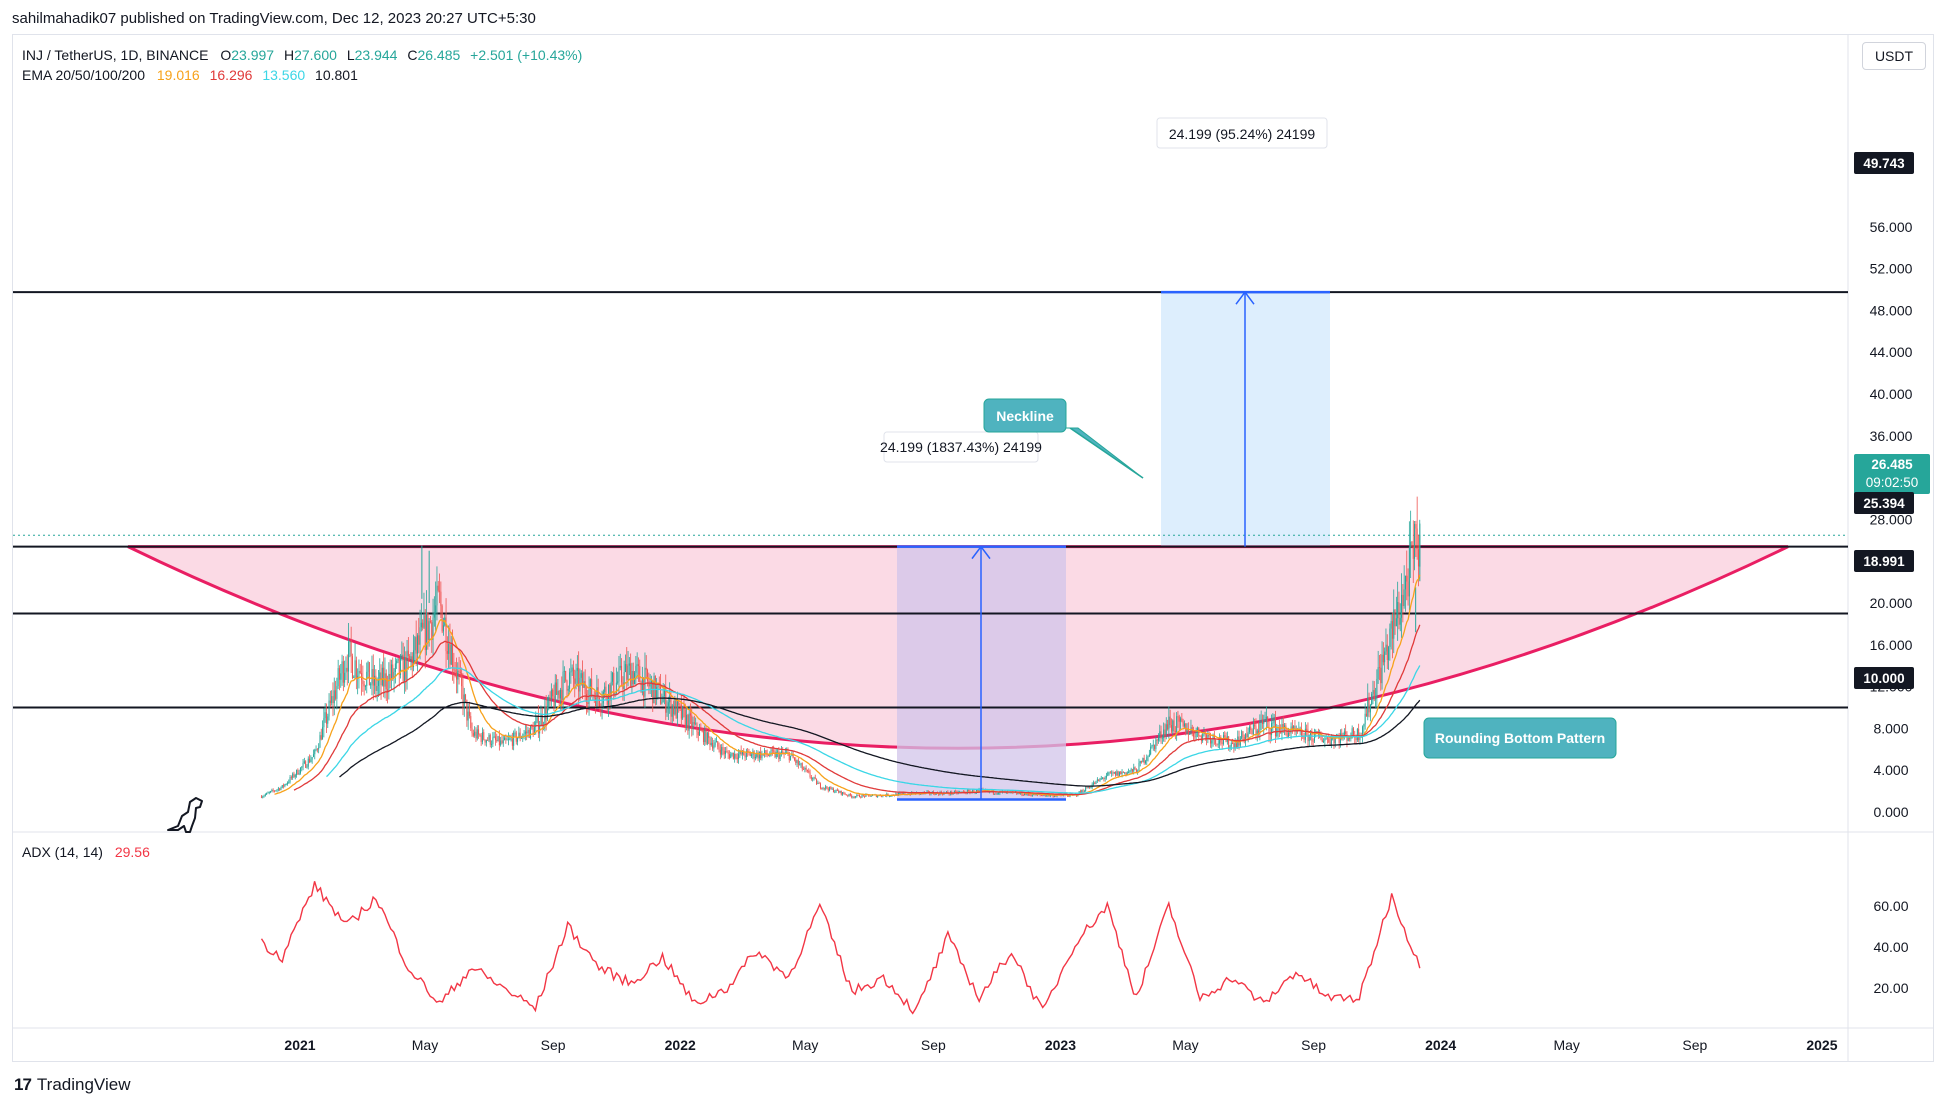 The image size is (1946, 1104). What do you see at coordinates (1890, 947) in the screenshot?
I see `adx-axis: 20.00 40.00 60.00` at bounding box center [1890, 947].